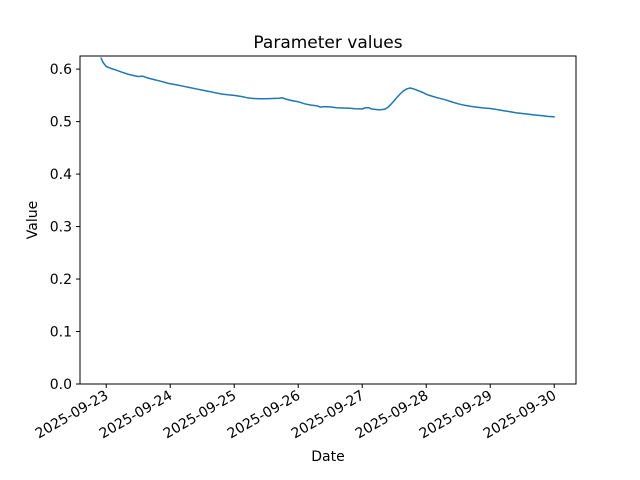  What do you see at coordinates (61, 123) in the screenshot?
I see `y-tick-label: 0.5` at bounding box center [61, 123].